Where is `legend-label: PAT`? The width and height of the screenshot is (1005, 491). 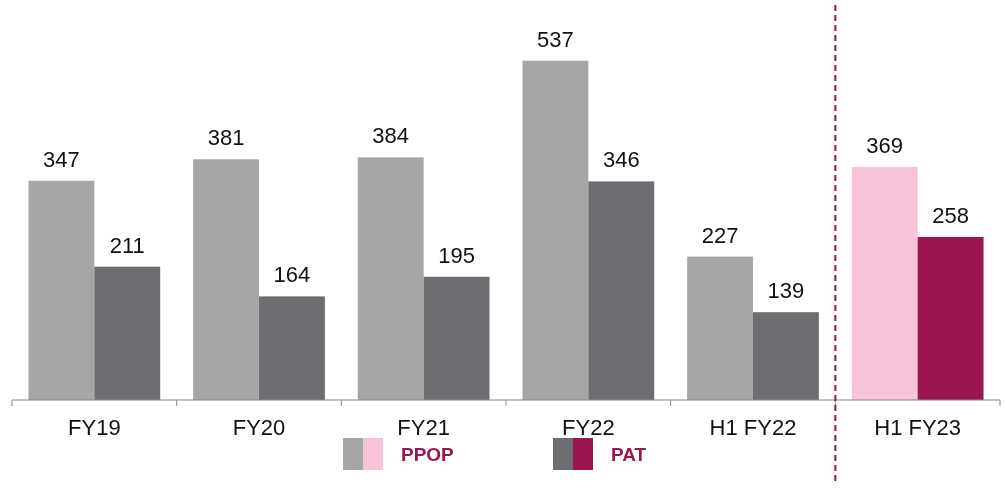 legend-label: PAT is located at coordinates (629, 454).